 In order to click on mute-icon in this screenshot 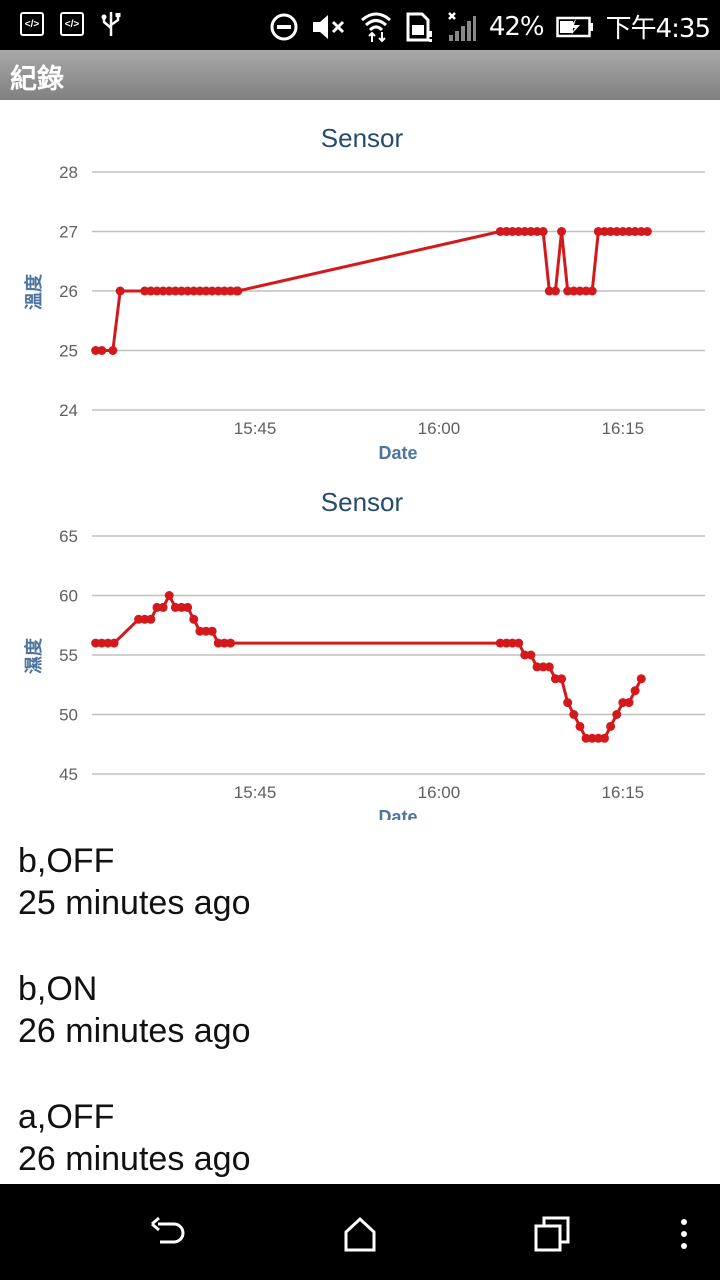, I will do `click(328, 26)`.